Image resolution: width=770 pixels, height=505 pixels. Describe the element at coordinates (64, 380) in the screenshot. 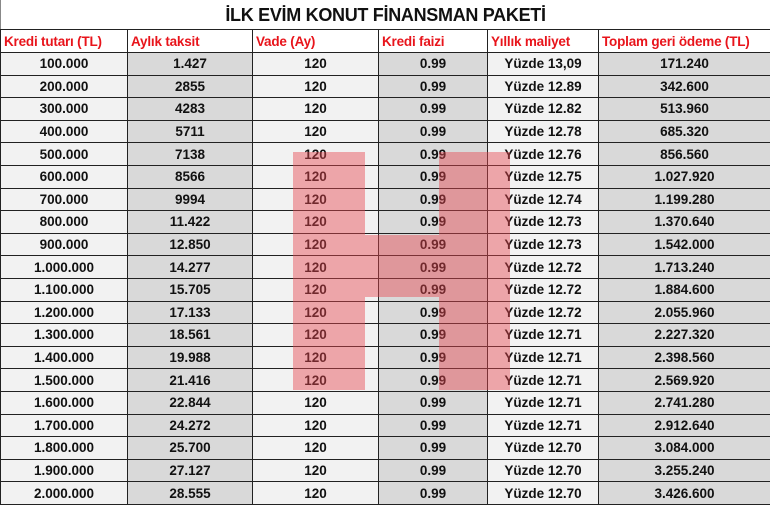

I see `cell-kredi-tutari: 1.500.000` at that location.